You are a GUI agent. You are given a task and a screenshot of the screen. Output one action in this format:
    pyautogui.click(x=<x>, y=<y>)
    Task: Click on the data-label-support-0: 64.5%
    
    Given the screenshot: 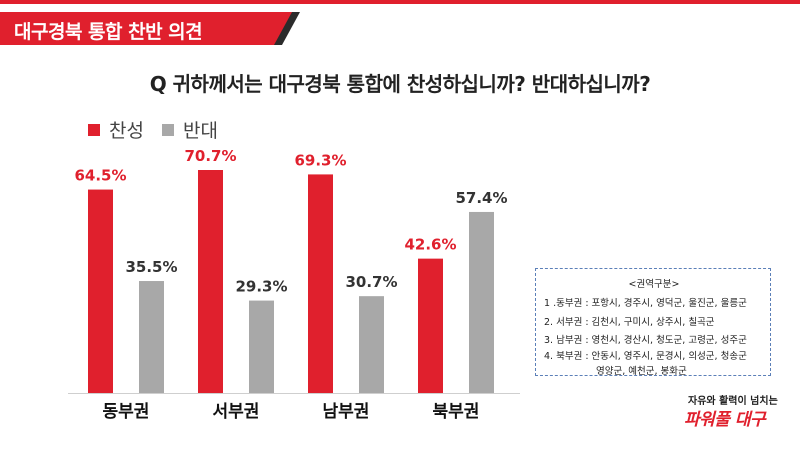 What is the action you would take?
    pyautogui.click(x=100, y=176)
    